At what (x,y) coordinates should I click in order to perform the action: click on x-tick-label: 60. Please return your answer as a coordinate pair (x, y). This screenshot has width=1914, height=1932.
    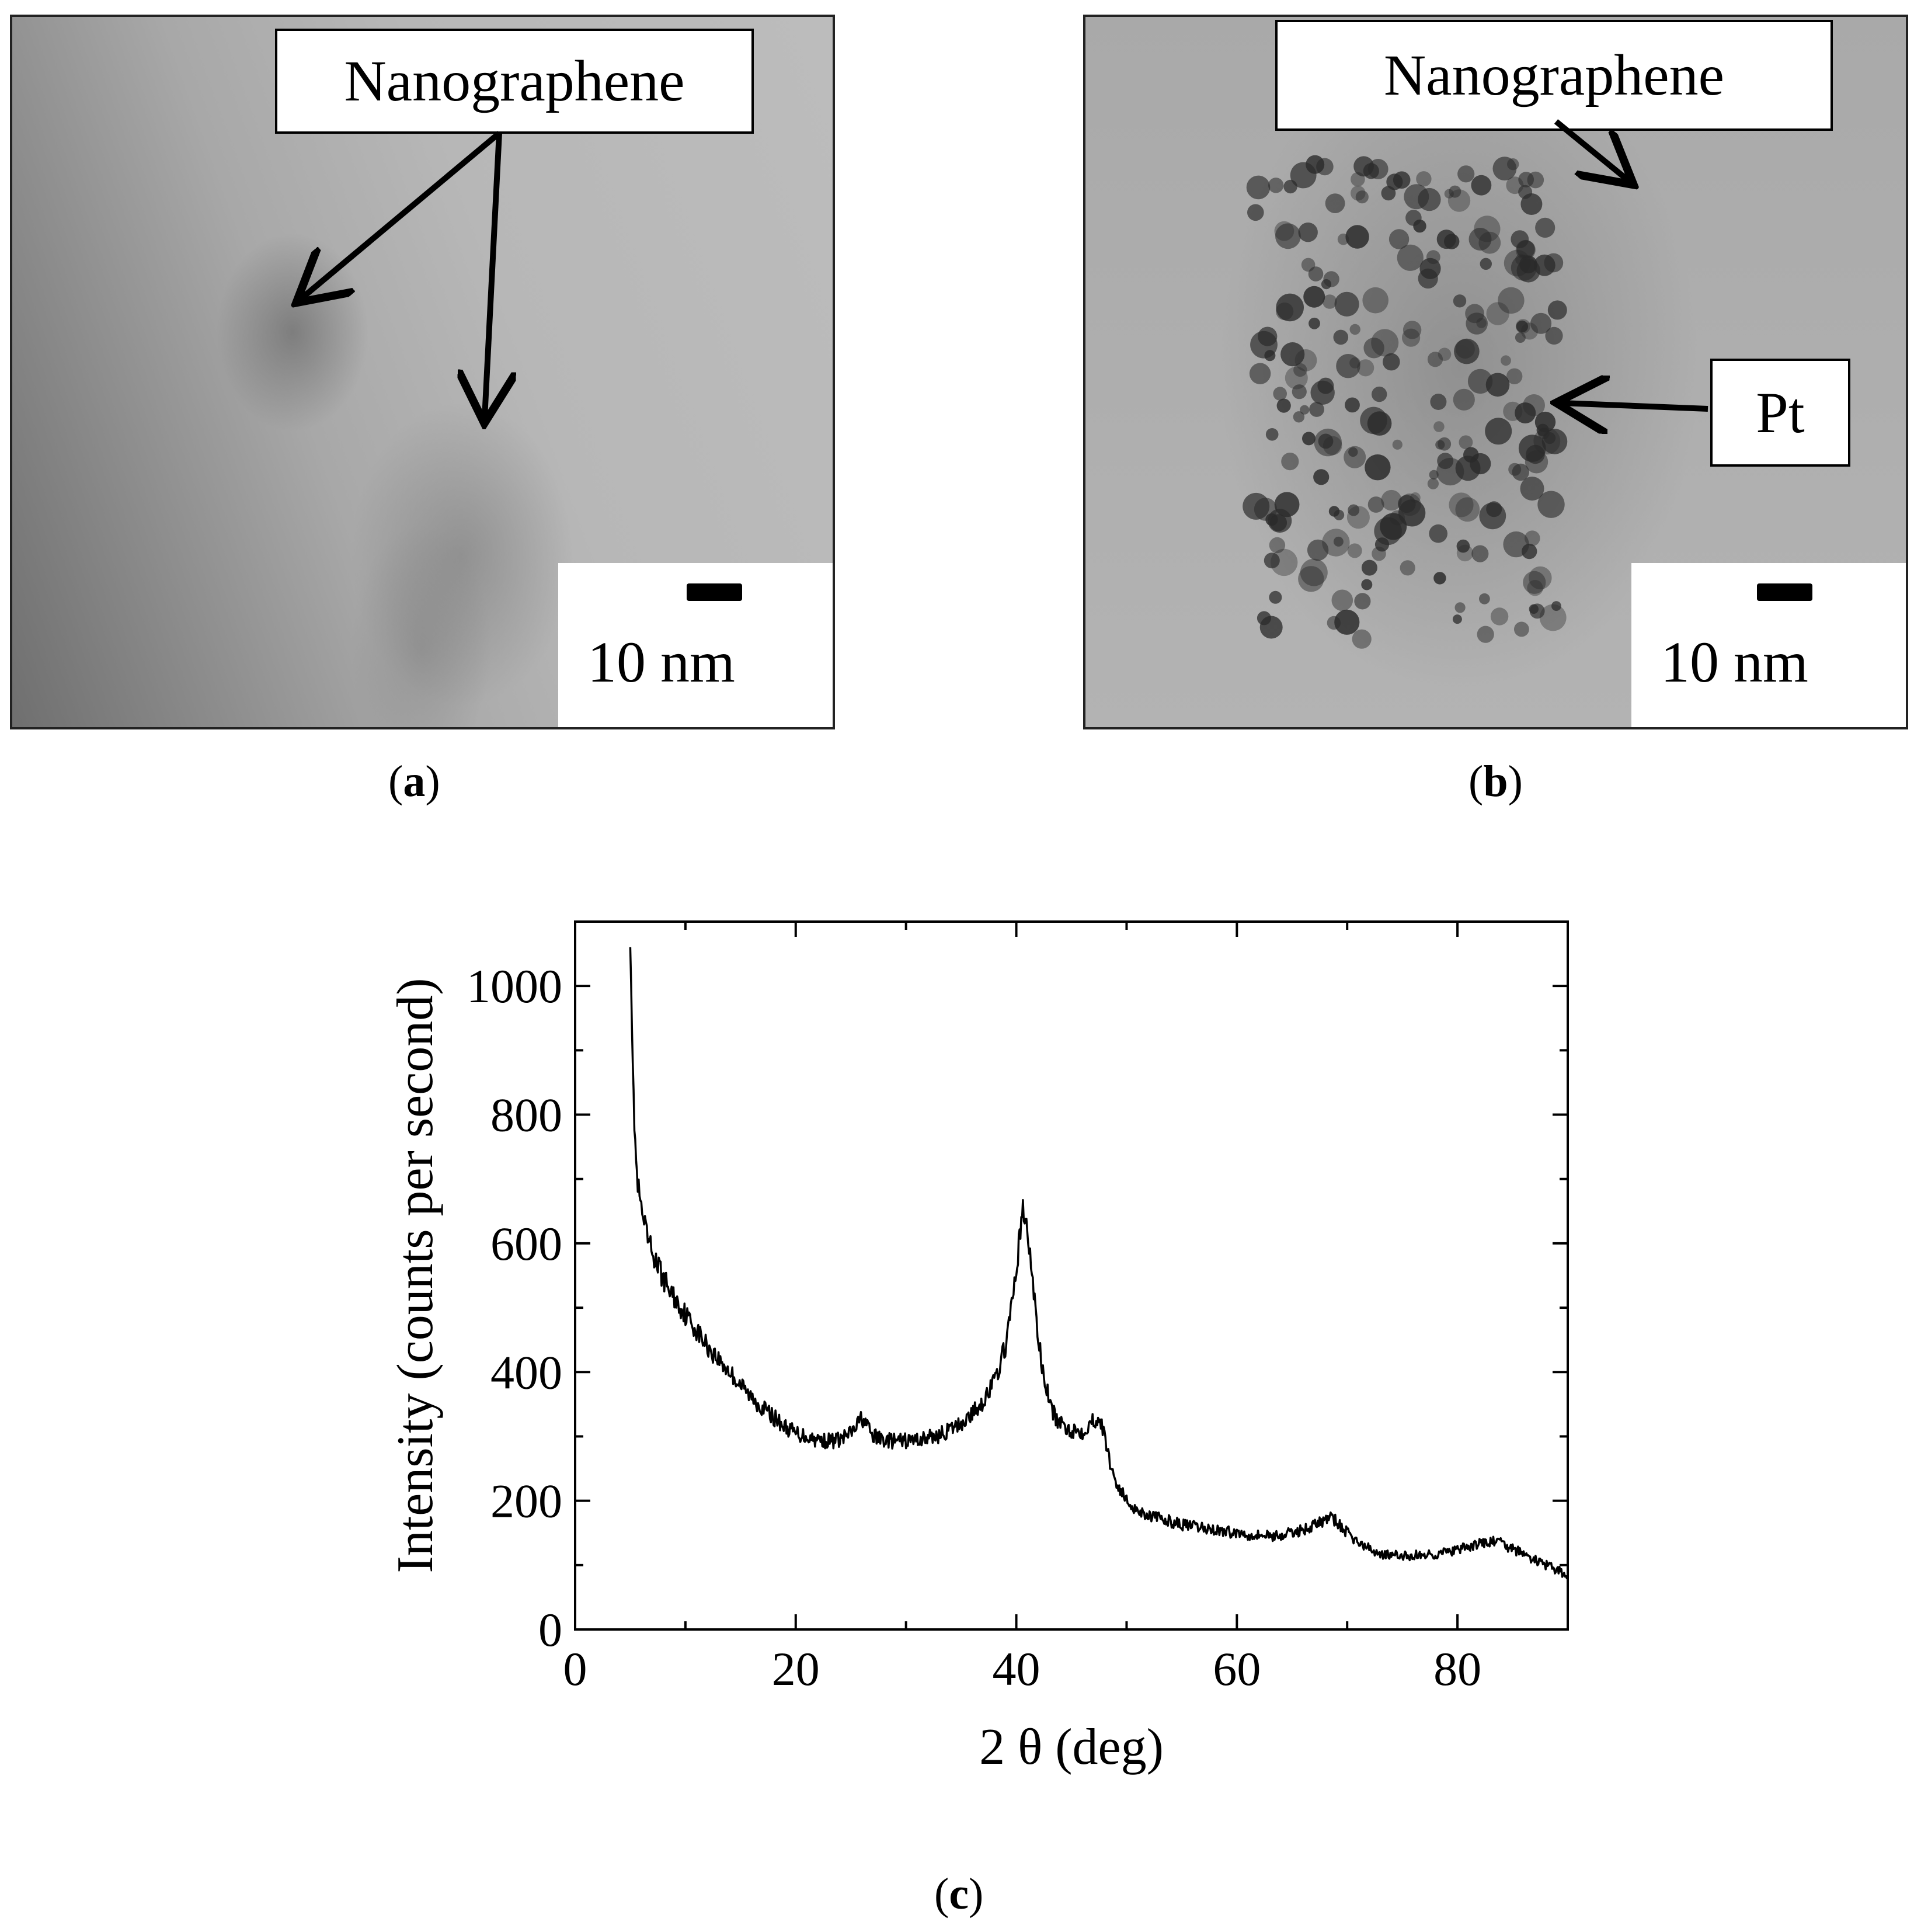
    Looking at the image, I should click on (1237, 1669).